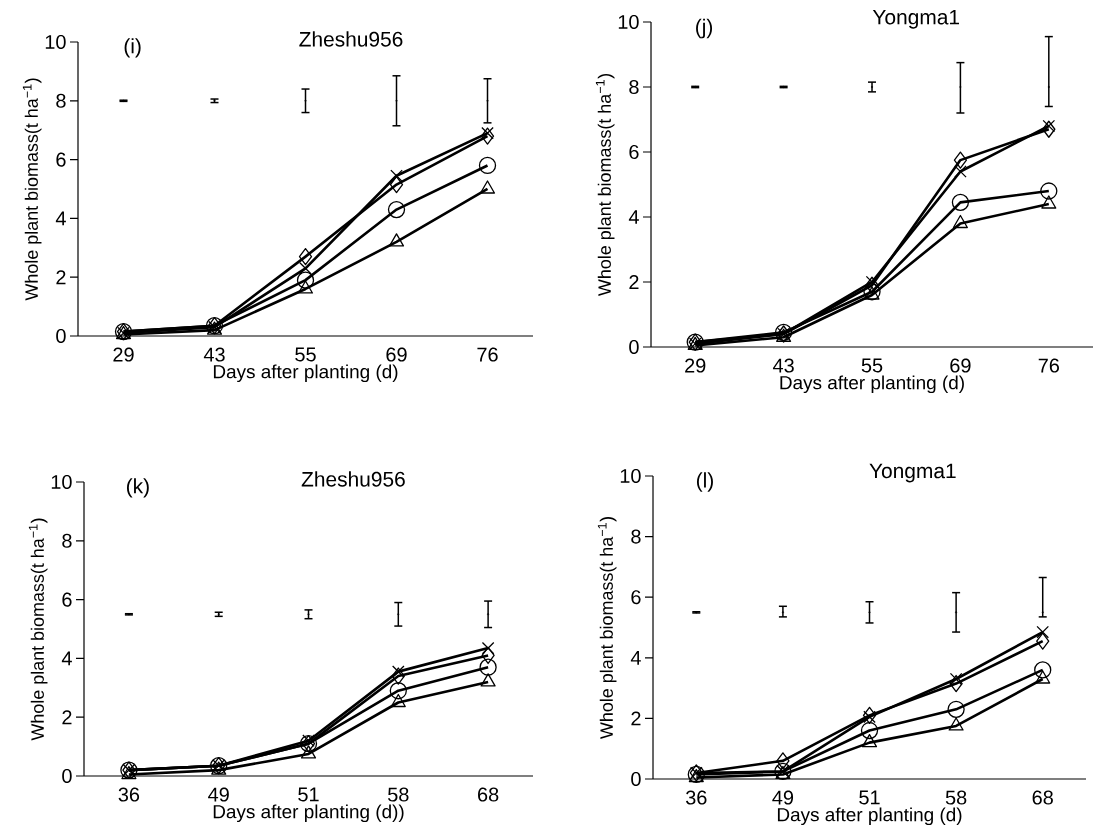 The height and width of the screenshot is (839, 1095). Describe the element at coordinates (137, 488) in the screenshot. I see `annotation: (k)` at that location.